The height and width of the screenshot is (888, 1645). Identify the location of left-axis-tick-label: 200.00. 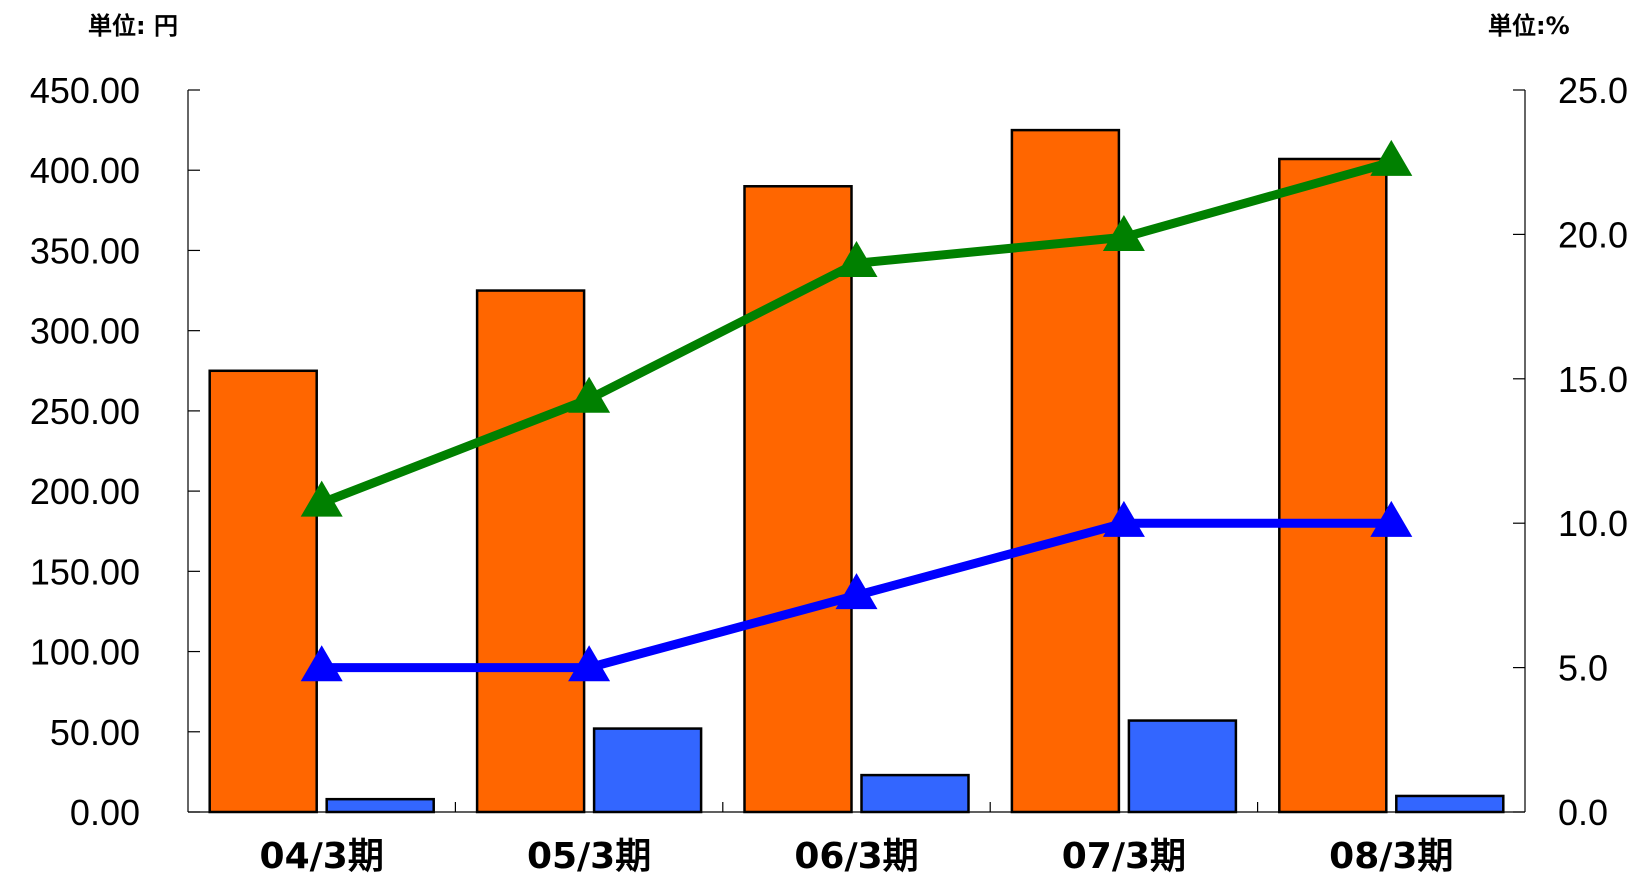
(85, 491).